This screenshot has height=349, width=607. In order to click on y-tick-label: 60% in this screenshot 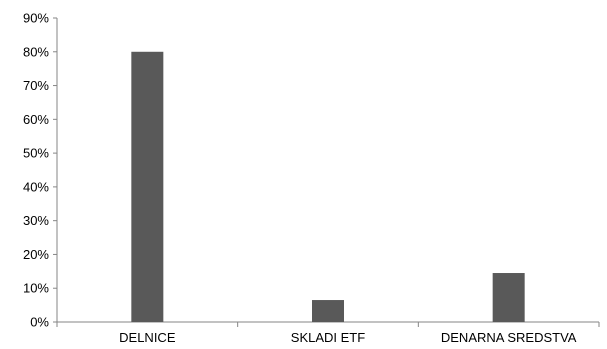, I will do `click(36, 119)`.